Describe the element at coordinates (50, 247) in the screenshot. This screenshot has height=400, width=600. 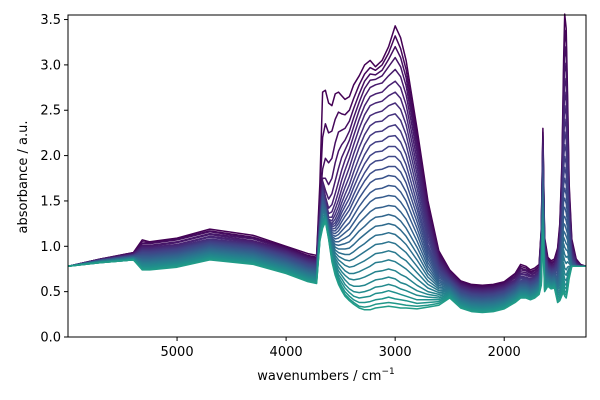
I see `y-tick-label: 1.0` at that location.